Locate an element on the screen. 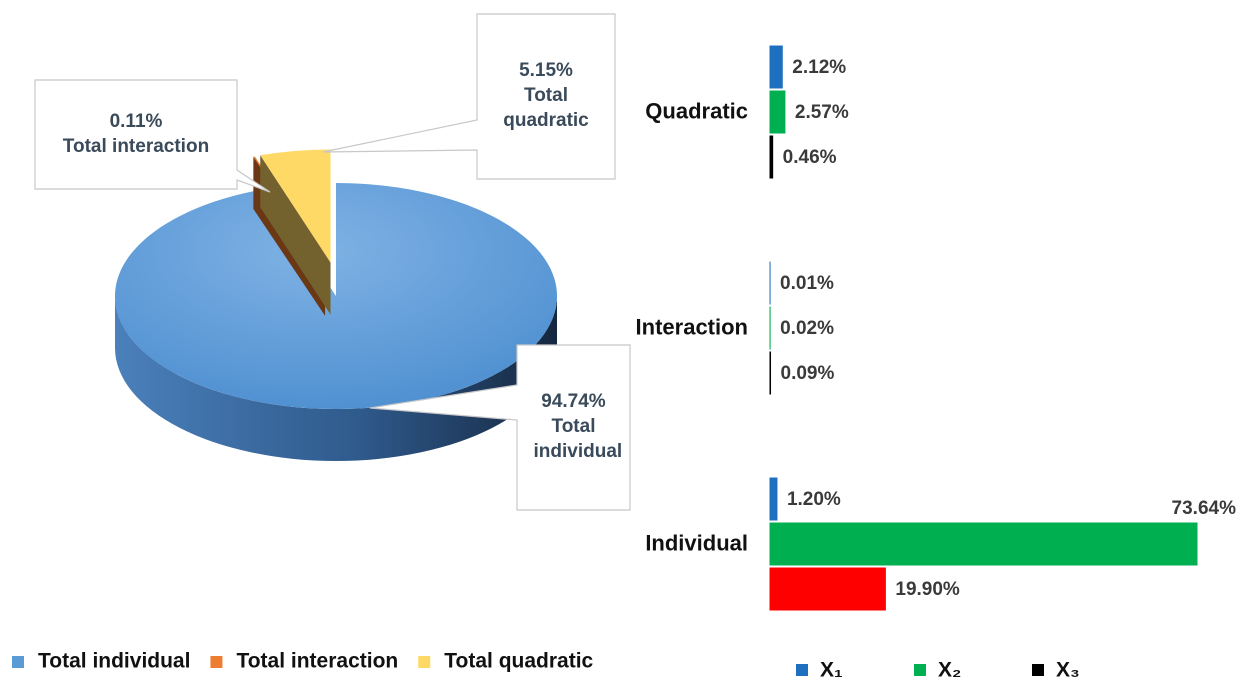 The height and width of the screenshot is (684, 1250). callout-label: Total individual is located at coordinates (578, 439).